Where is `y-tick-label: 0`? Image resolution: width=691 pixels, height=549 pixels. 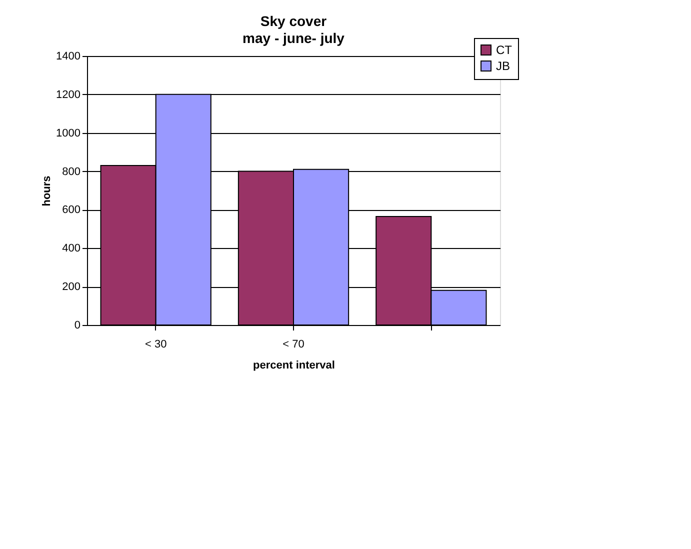 y-tick-label: 0 is located at coordinates (77, 326).